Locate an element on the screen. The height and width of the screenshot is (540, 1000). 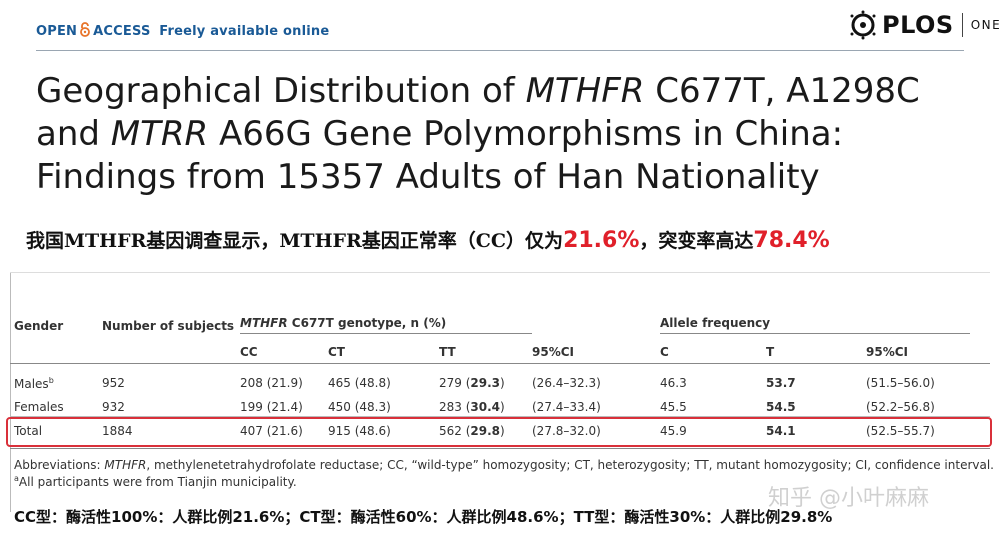
cell-n: 932 is located at coordinates (113, 407).